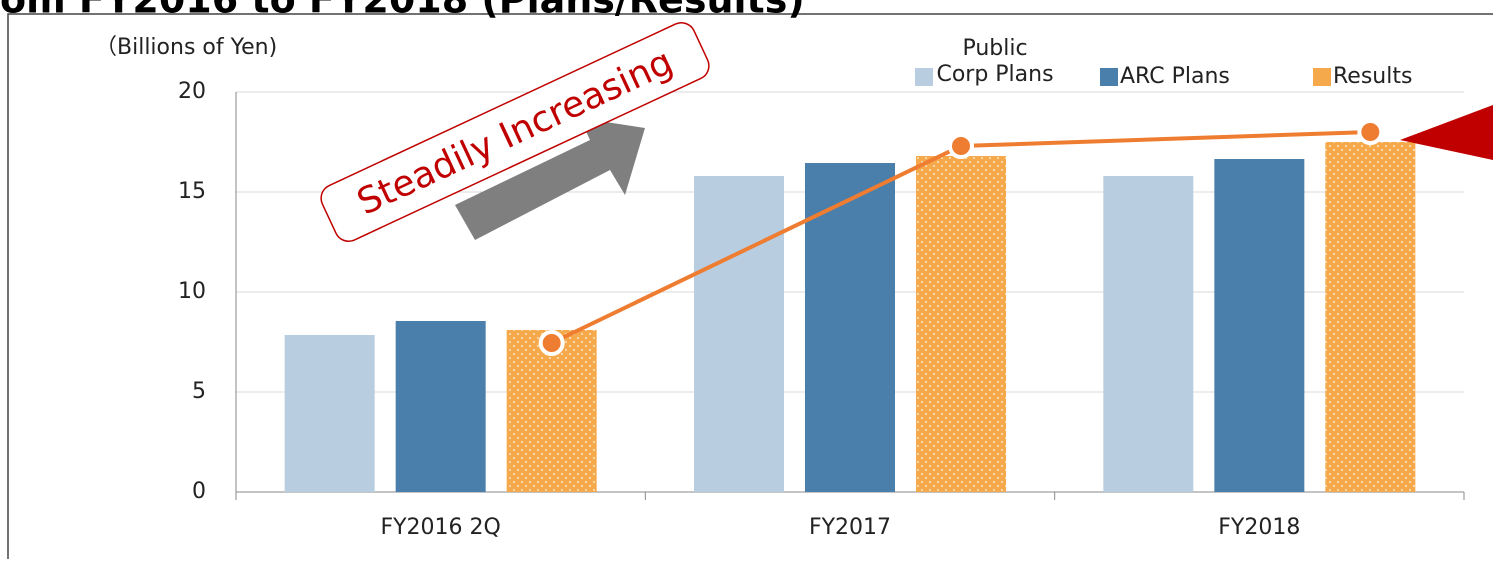 This screenshot has height=563, width=1493. Describe the element at coordinates (192, 191) in the screenshot. I see `y-tick-label: 15` at that location.